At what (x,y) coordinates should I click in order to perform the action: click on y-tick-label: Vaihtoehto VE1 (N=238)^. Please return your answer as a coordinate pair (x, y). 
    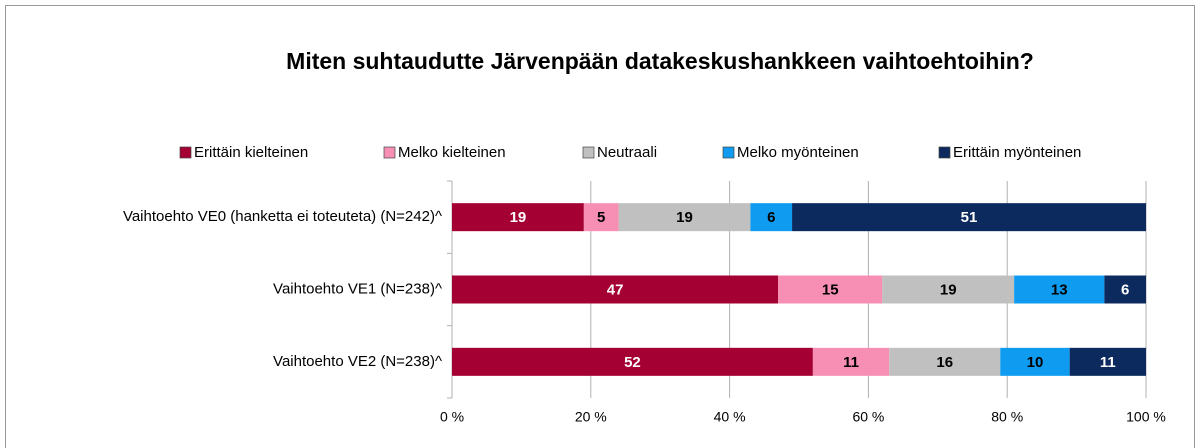
    Looking at the image, I should click on (357, 288).